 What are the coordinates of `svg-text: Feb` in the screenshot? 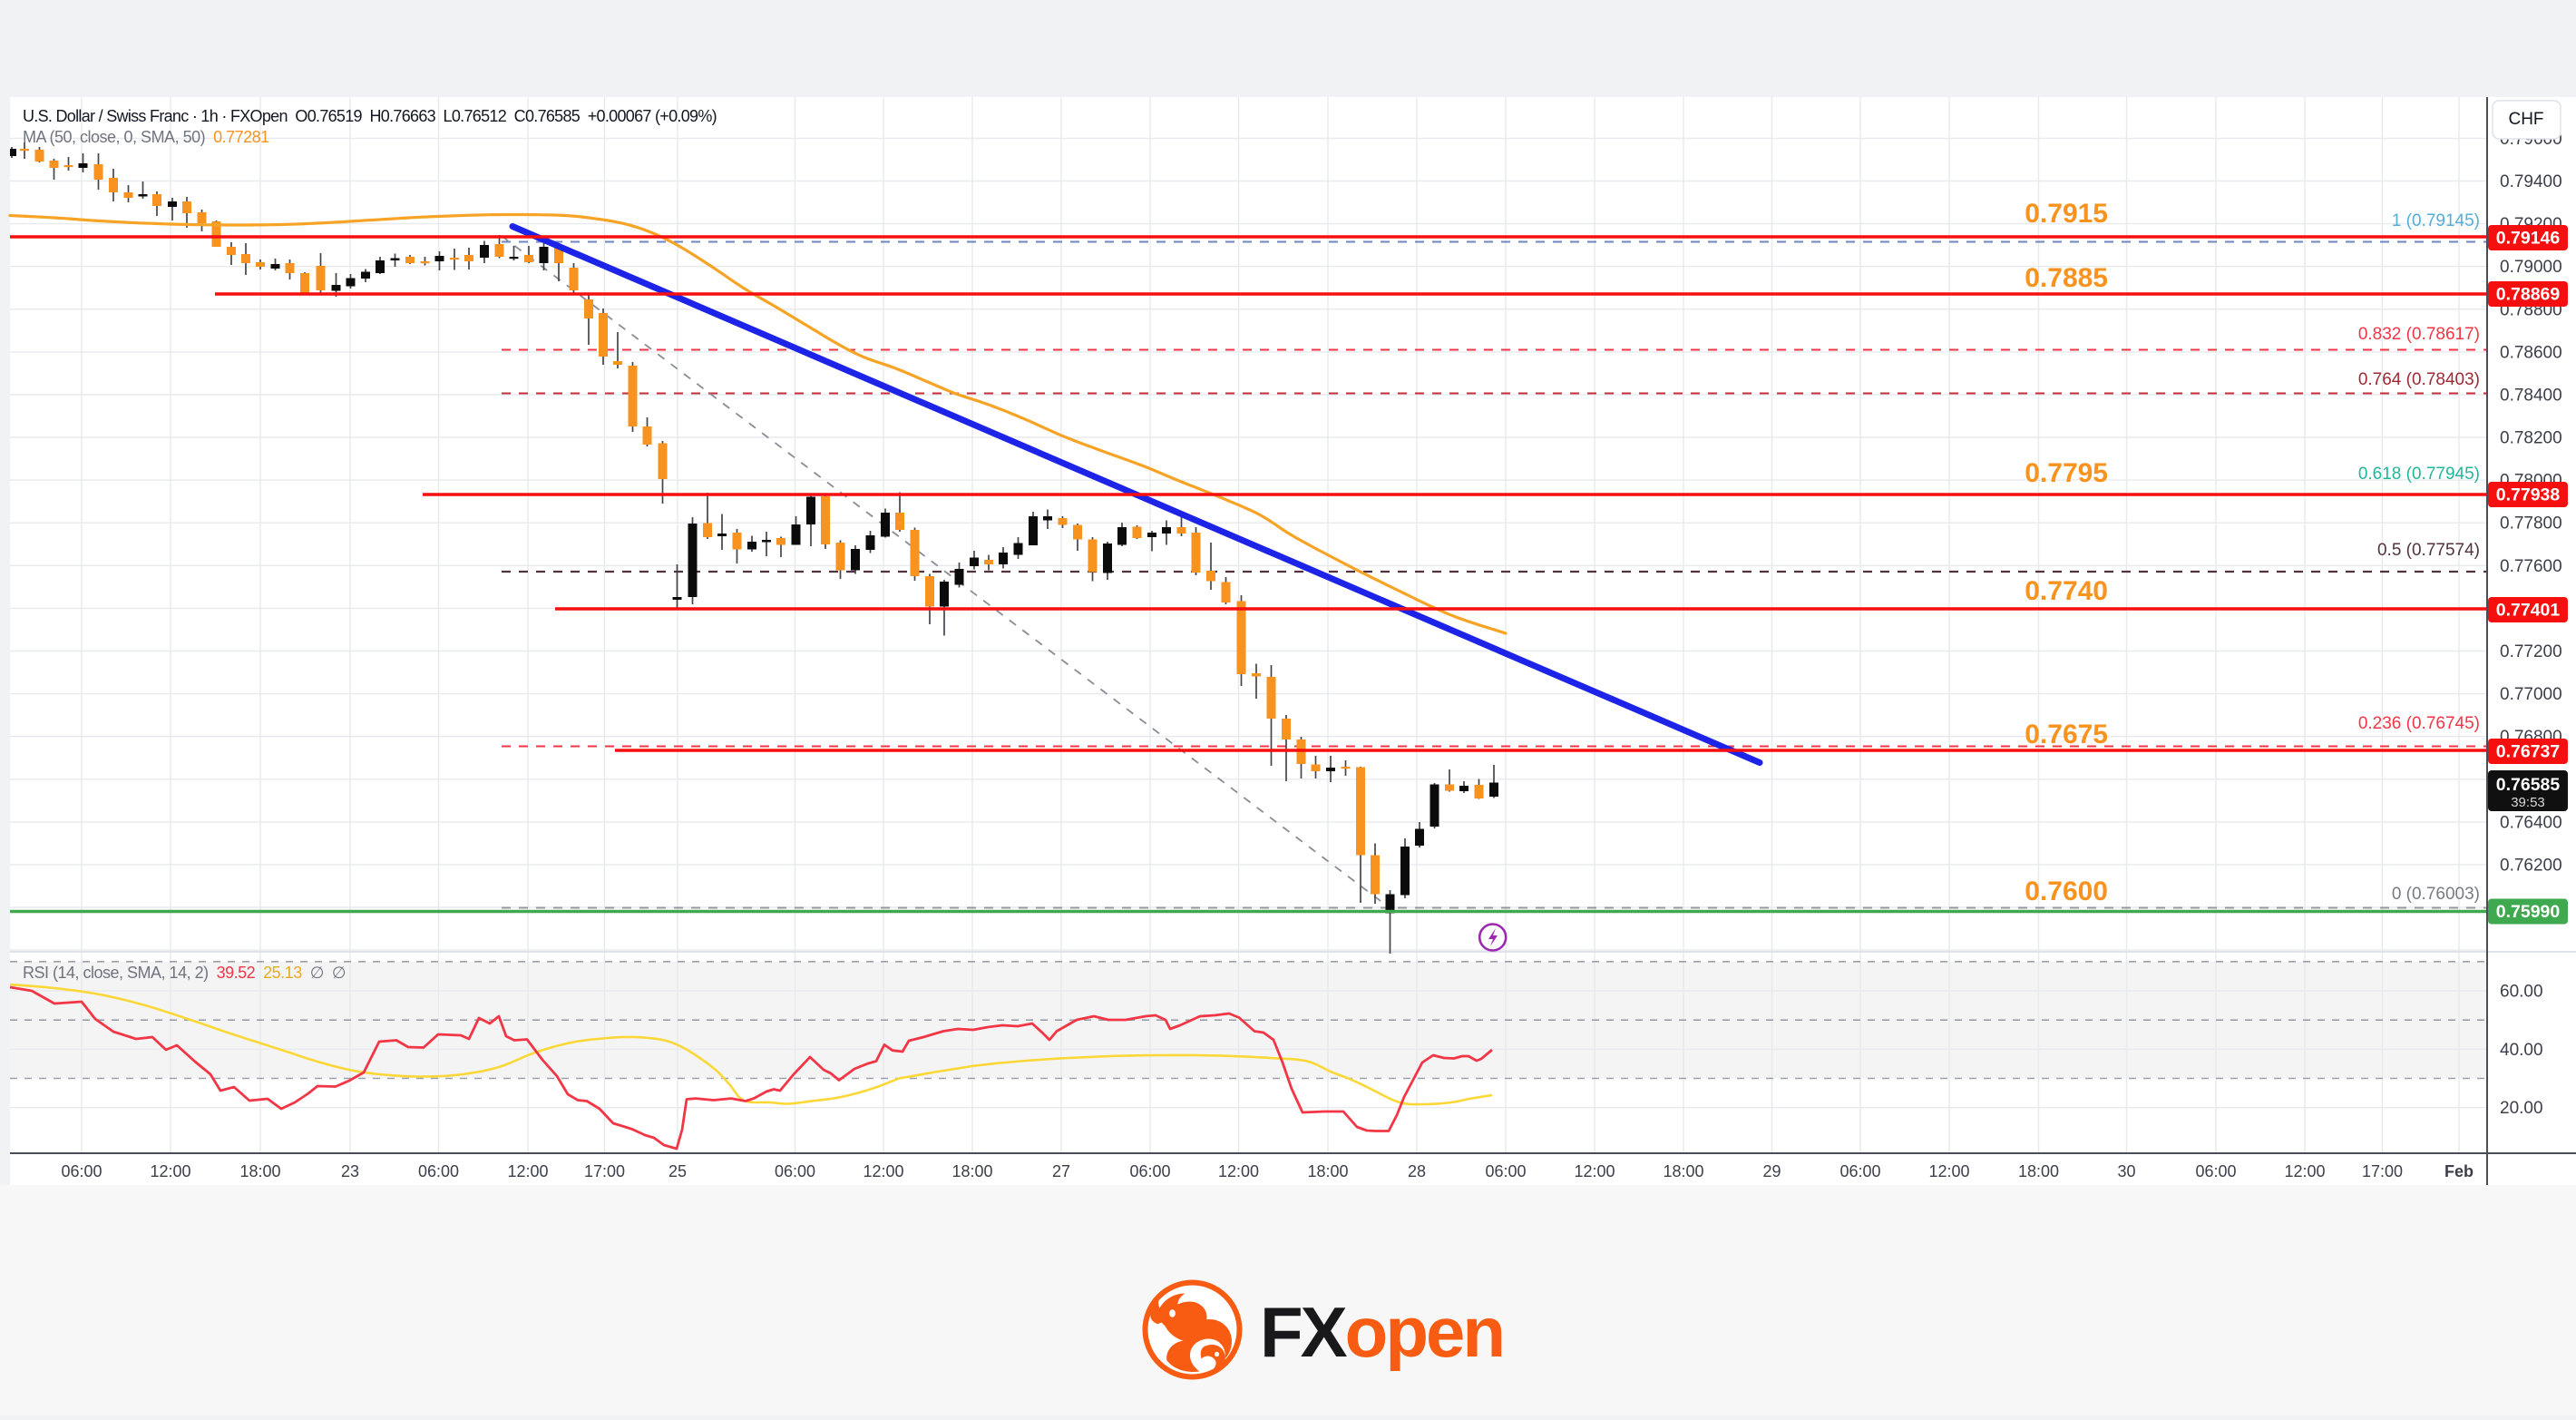 It's located at (2459, 1171).